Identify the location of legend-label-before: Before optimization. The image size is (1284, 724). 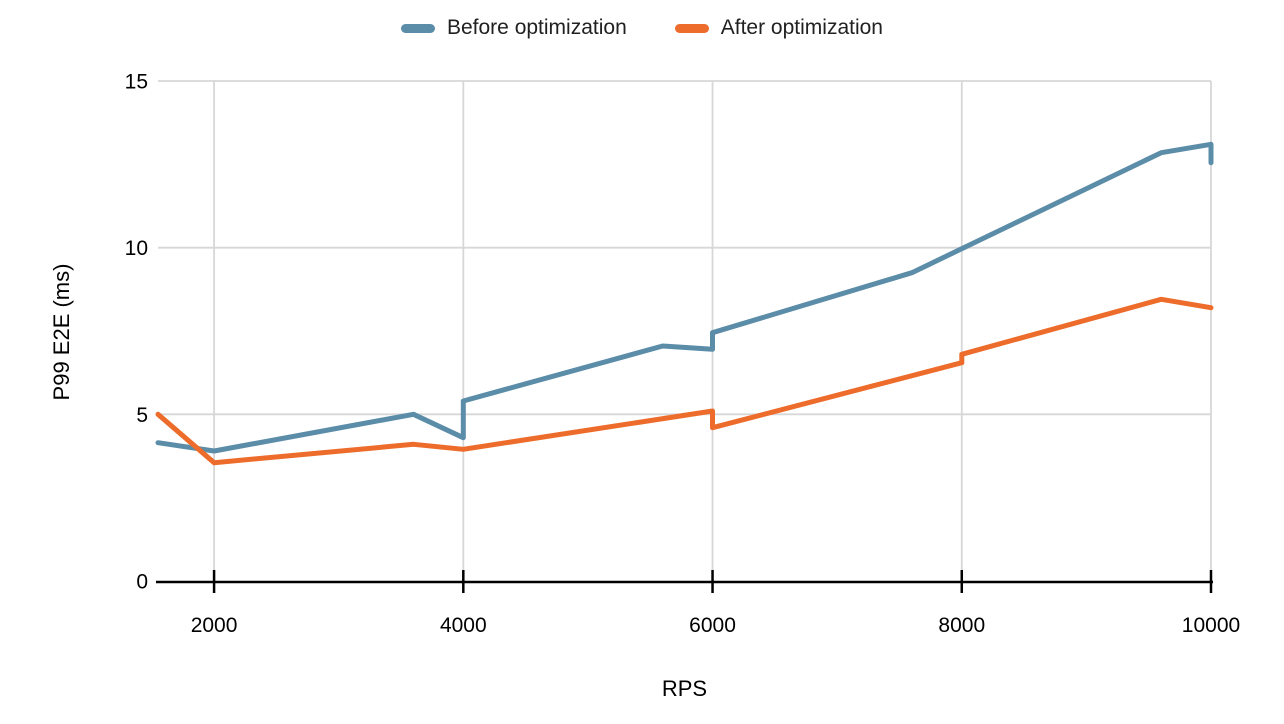
(536, 27).